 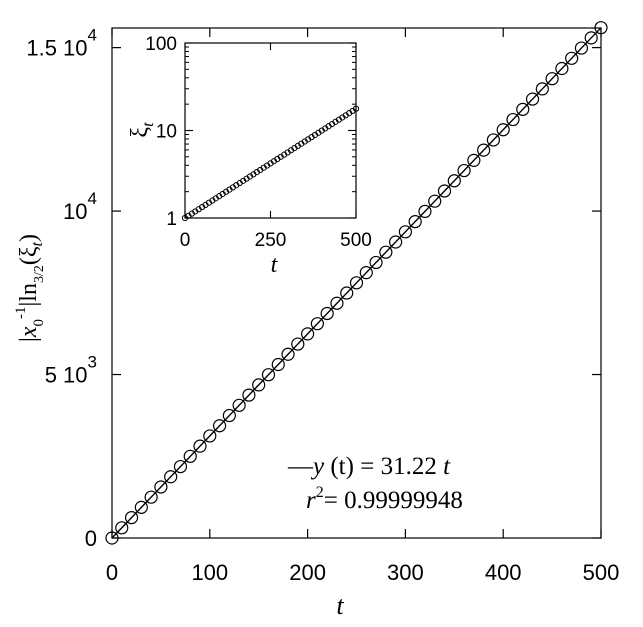 I want to click on fit-equation: —y (t) = 31.22 t, so click(x=369, y=466).